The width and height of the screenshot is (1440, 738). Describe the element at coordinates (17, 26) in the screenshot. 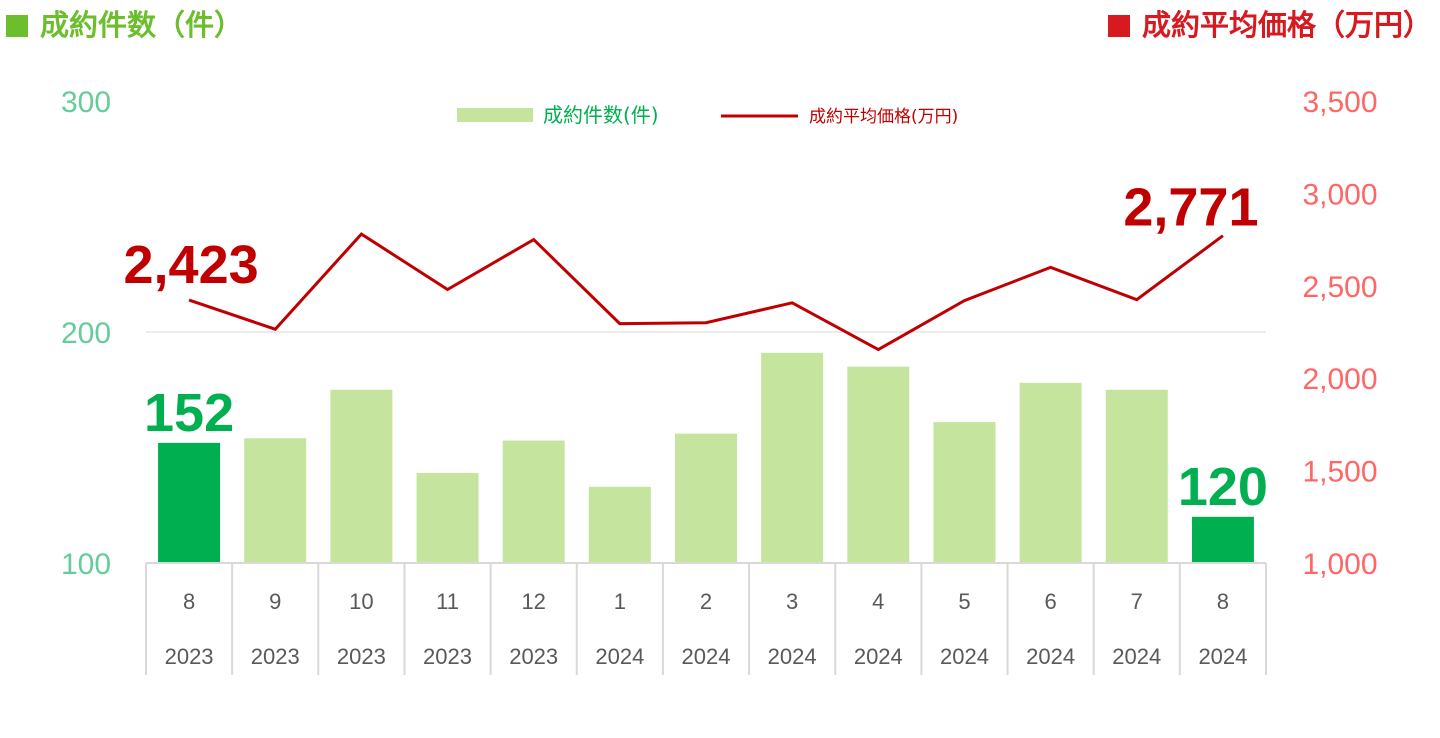

I see `green-square-icon` at that location.